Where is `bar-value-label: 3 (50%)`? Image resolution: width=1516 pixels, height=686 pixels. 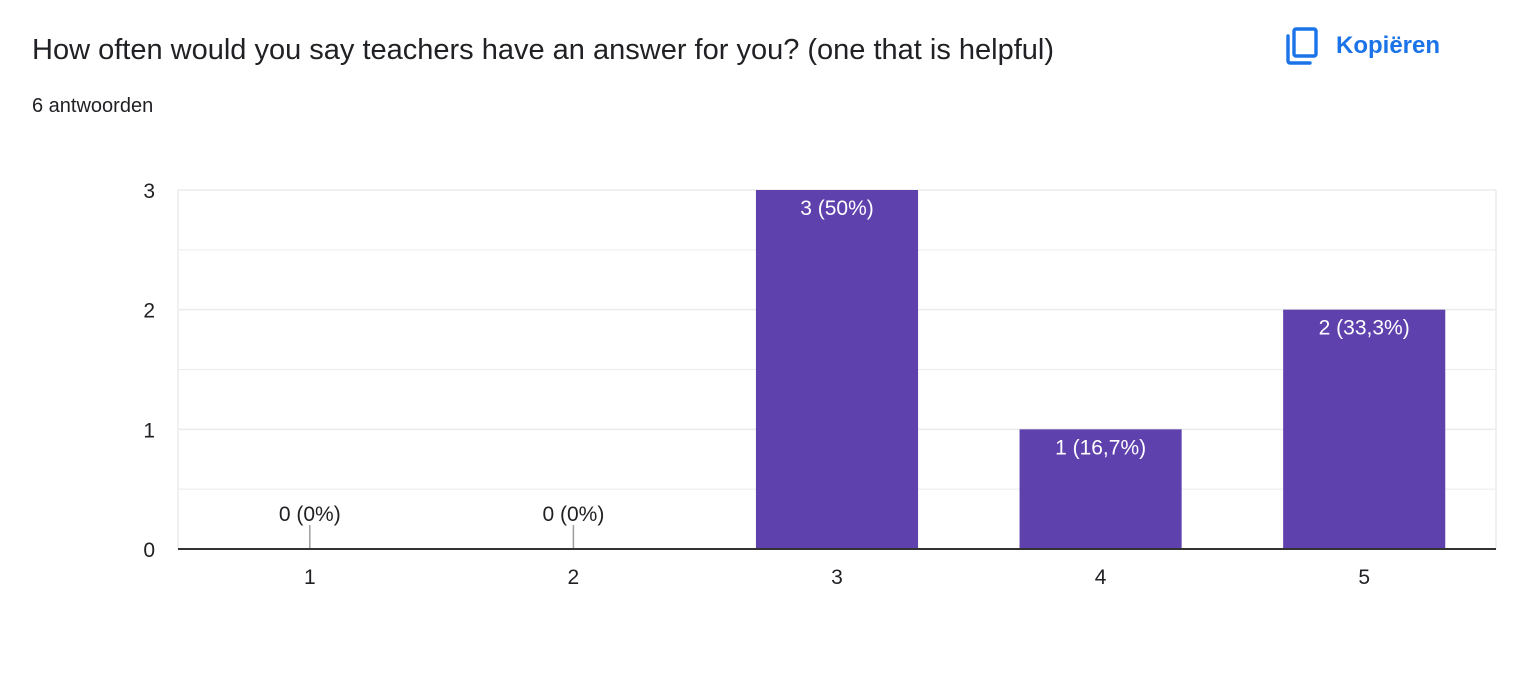
bar-value-label: 3 (50%) is located at coordinates (837, 208).